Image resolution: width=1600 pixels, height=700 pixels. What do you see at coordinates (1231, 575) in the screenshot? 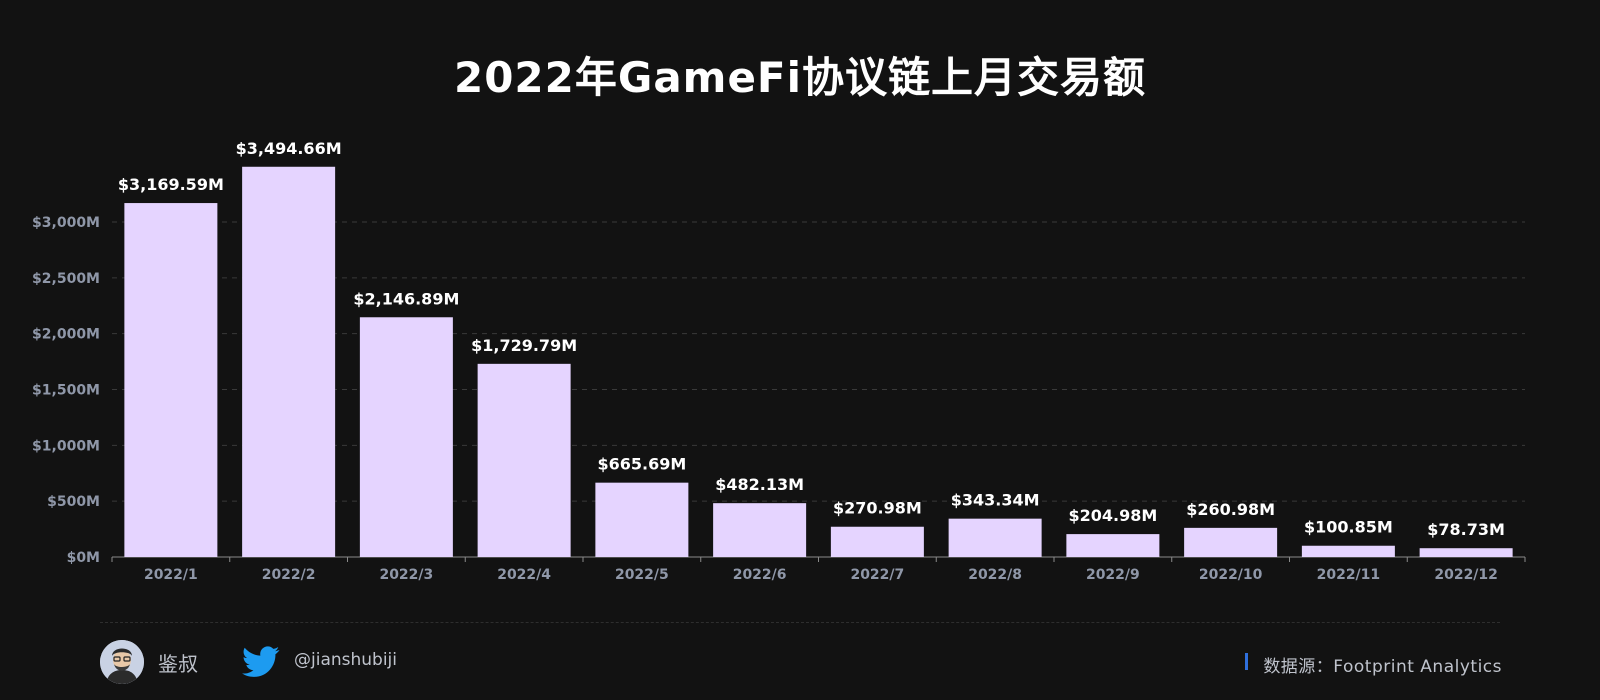
I see `x-tick-label: 2022/10` at bounding box center [1231, 575].